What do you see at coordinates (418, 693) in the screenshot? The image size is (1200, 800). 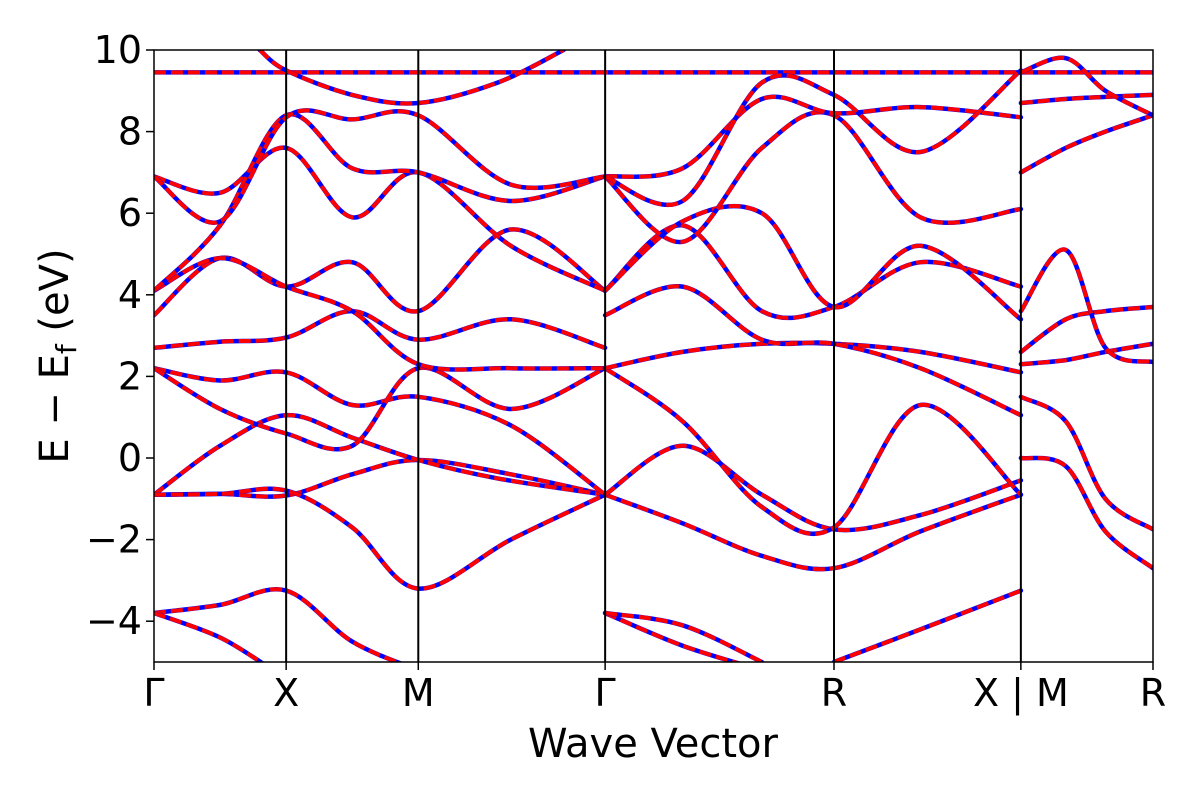 I see `x-tick-label: M` at bounding box center [418, 693].